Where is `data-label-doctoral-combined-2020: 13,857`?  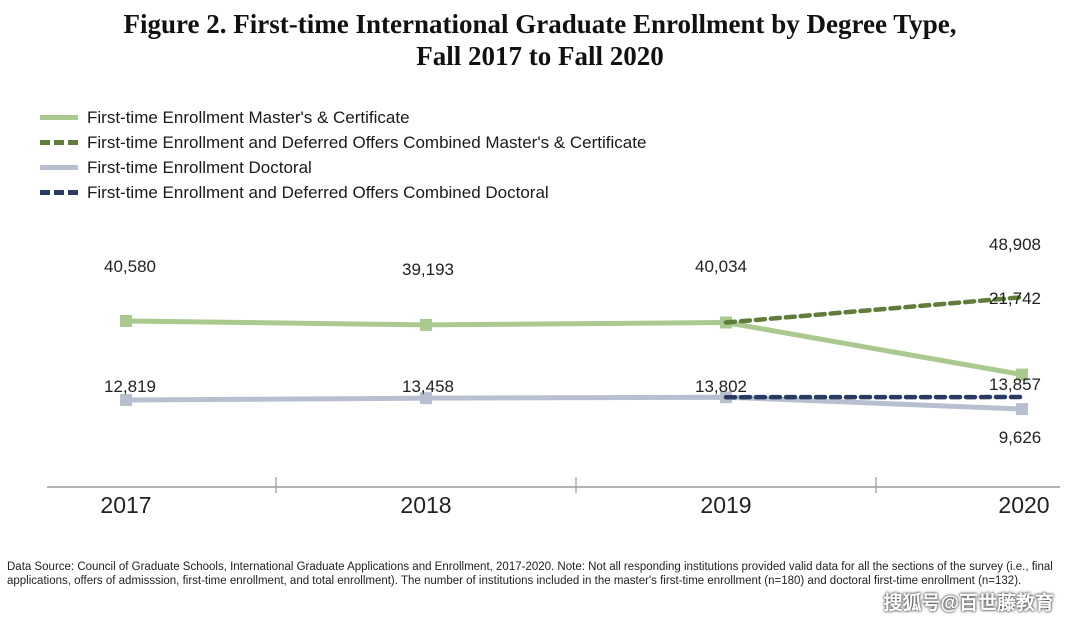 data-label-doctoral-combined-2020: 13,857 is located at coordinates (1015, 384).